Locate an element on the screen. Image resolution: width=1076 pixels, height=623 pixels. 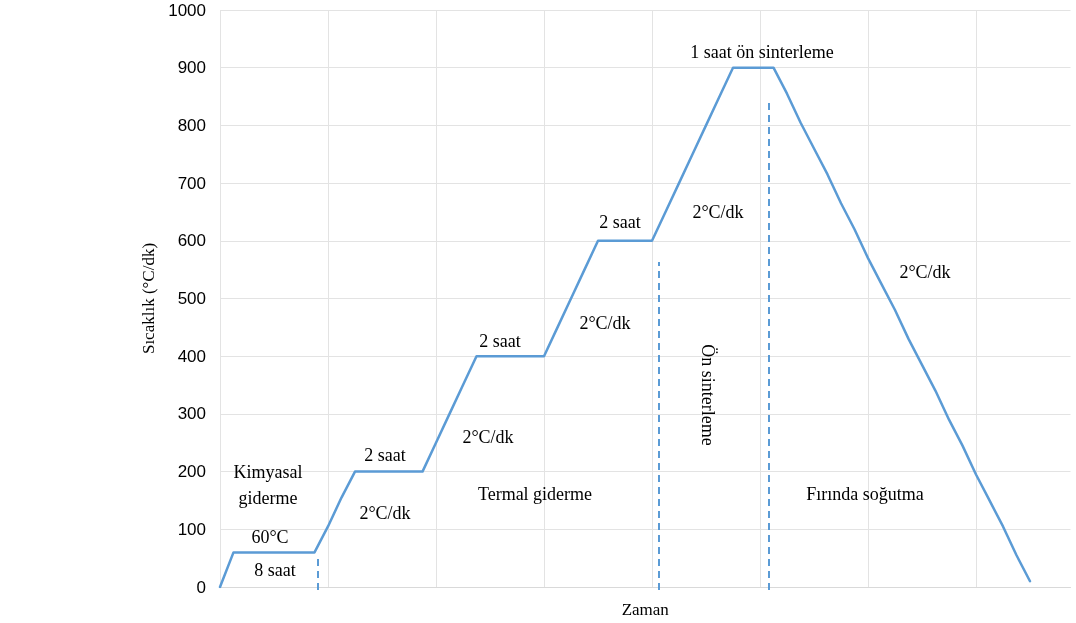
y-axis-title: Sıcaklık (°C/dk) is located at coordinates (149, 298).